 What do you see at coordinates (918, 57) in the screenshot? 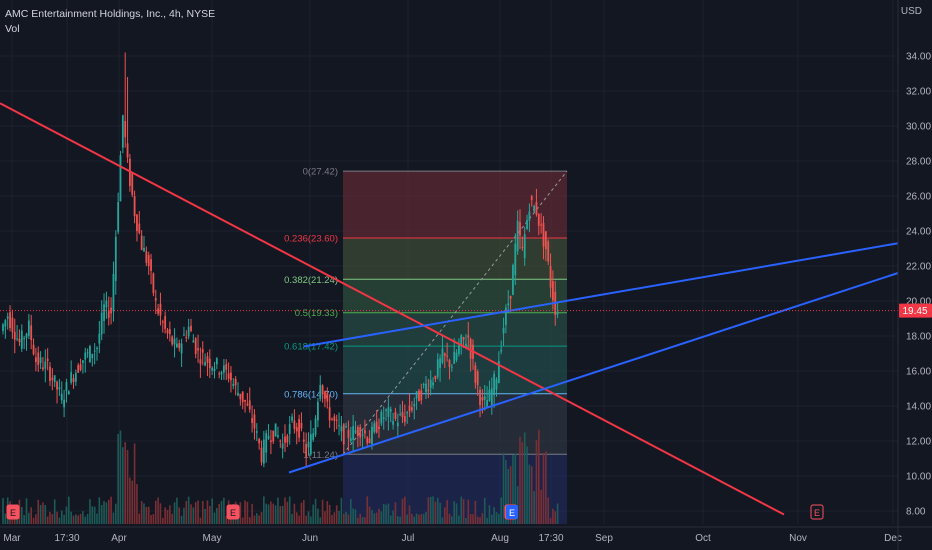
I see `y-tick-label: 34.00` at bounding box center [918, 57].